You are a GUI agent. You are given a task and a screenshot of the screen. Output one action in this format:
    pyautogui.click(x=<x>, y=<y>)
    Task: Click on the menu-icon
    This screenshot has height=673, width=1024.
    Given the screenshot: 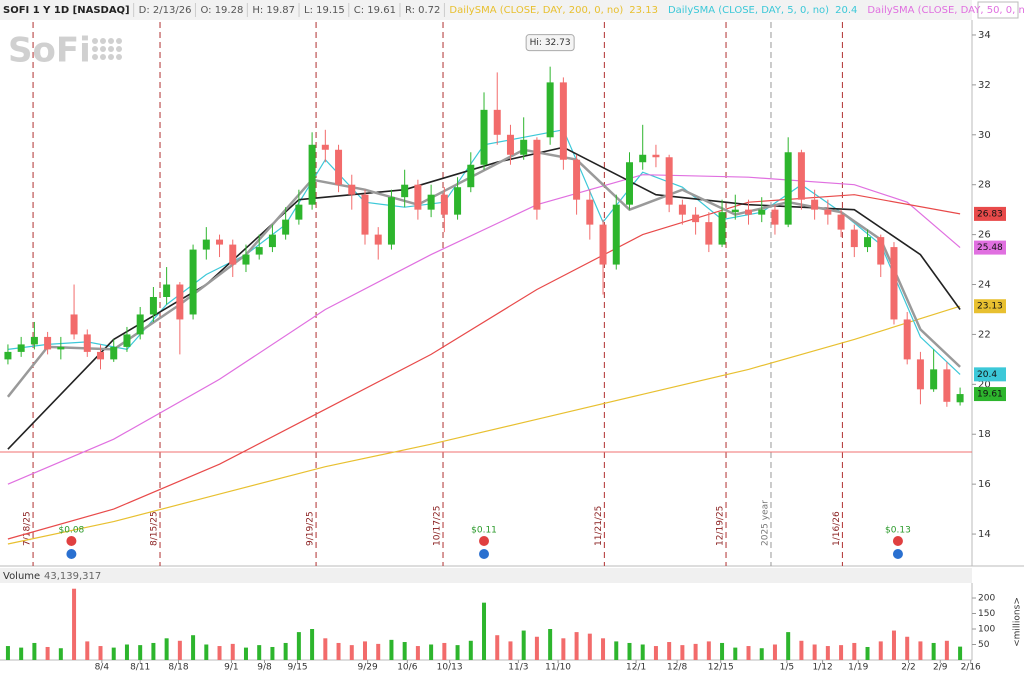 What is the action you would take?
    pyautogui.click(x=998, y=10)
    